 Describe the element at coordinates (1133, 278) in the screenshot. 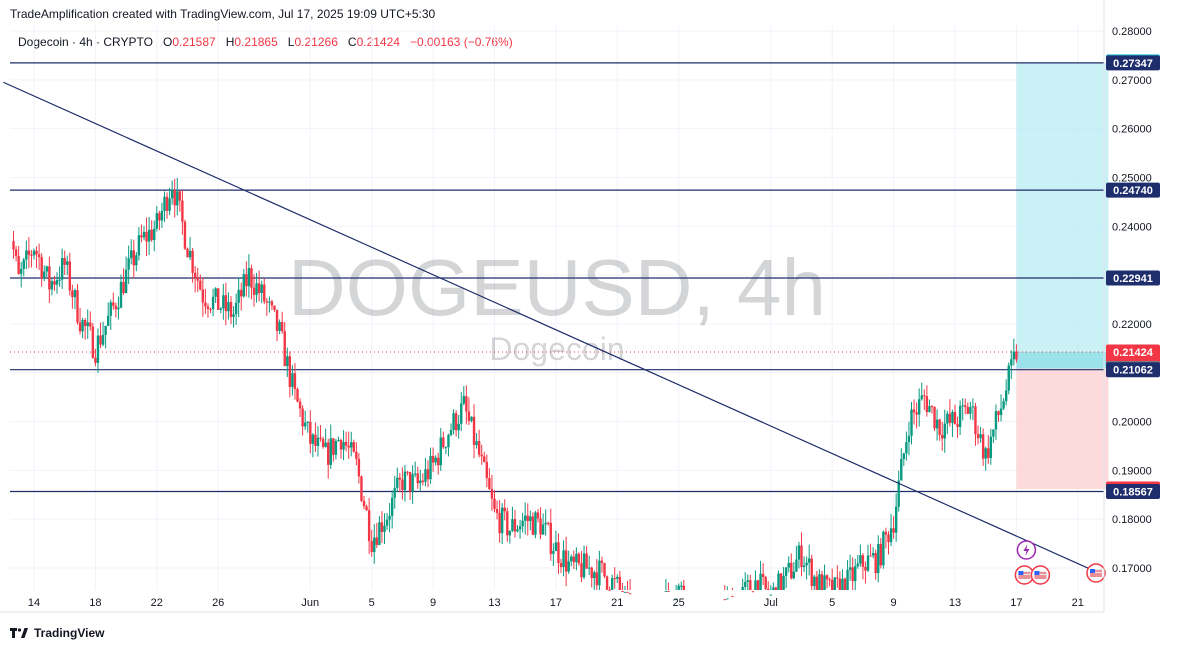

I see `price-label-box` at that location.